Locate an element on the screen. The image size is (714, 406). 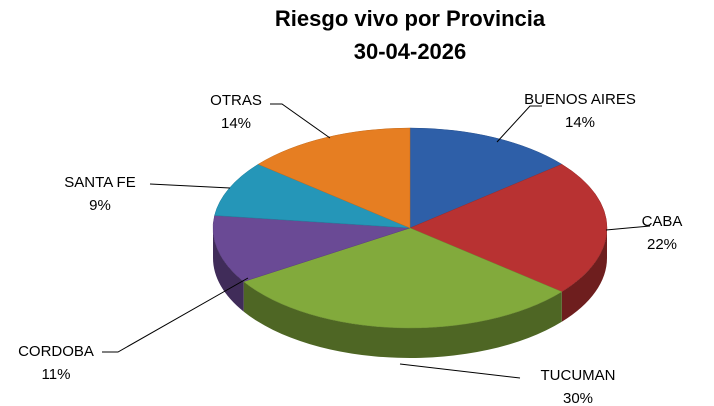
slice-label: CORDOBA is located at coordinates (56, 351).